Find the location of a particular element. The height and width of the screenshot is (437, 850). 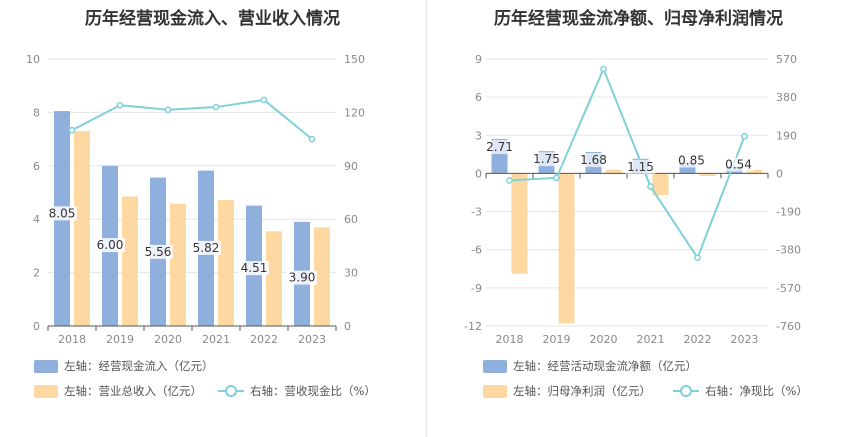

data-label: 0.85 is located at coordinates (691, 161).